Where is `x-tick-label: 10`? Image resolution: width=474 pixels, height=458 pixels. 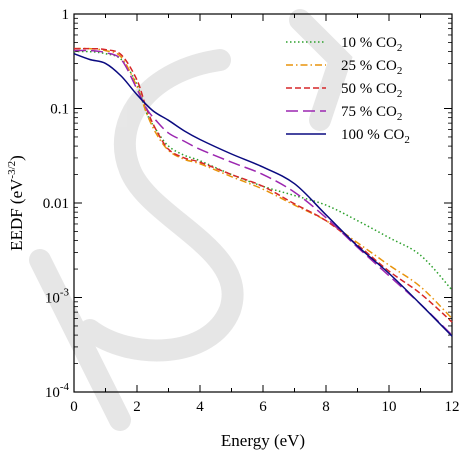 x-tick-label: 10 is located at coordinates (389, 407).